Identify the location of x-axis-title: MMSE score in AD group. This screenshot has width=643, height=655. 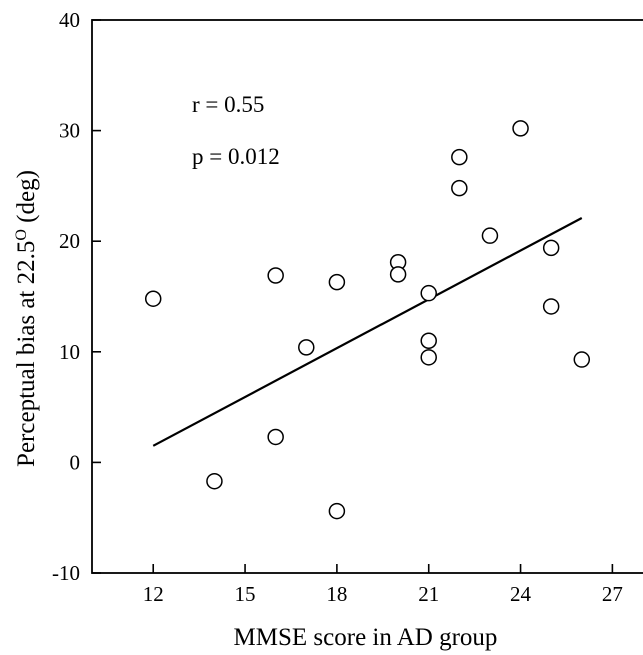
(366, 637).